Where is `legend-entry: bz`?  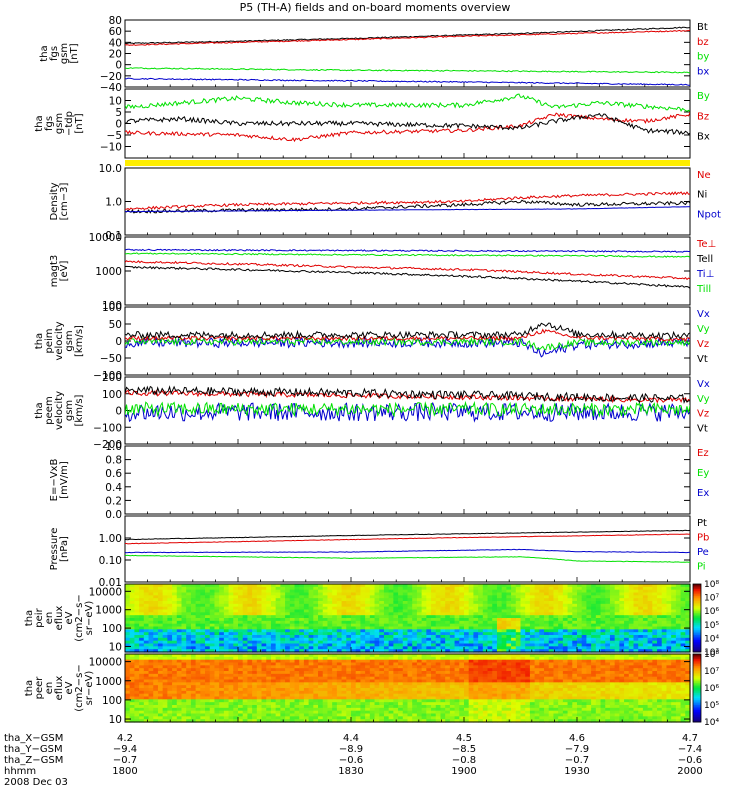
legend-entry: bz is located at coordinates (703, 42).